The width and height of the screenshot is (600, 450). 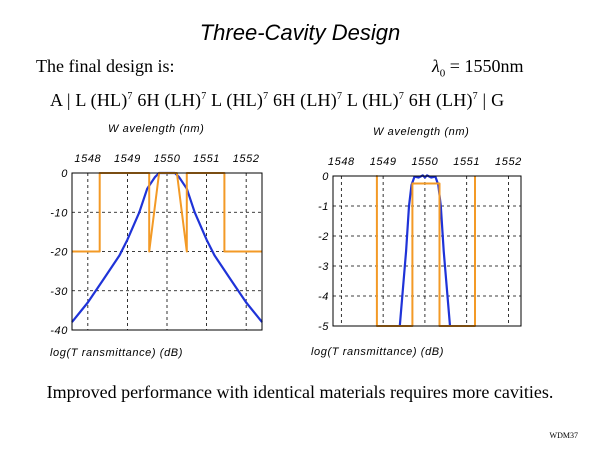 I want to click on slide-title: Three-Cavity Design, so click(x=300, y=32).